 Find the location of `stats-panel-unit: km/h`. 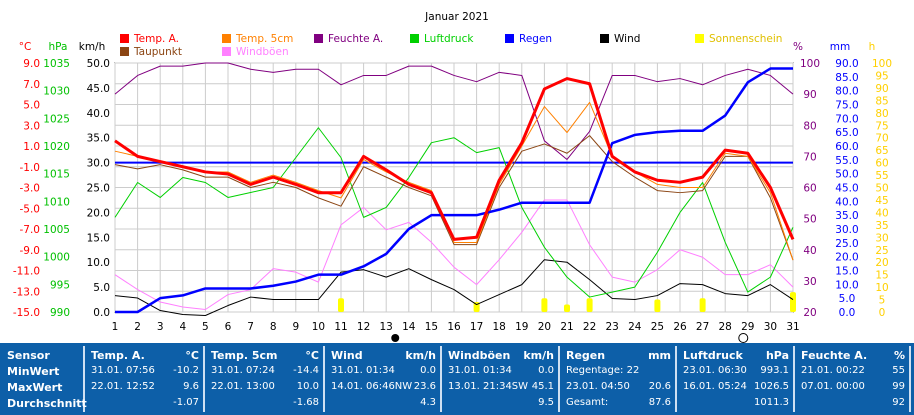

stats-panel-unit: km/h is located at coordinates (420, 355).